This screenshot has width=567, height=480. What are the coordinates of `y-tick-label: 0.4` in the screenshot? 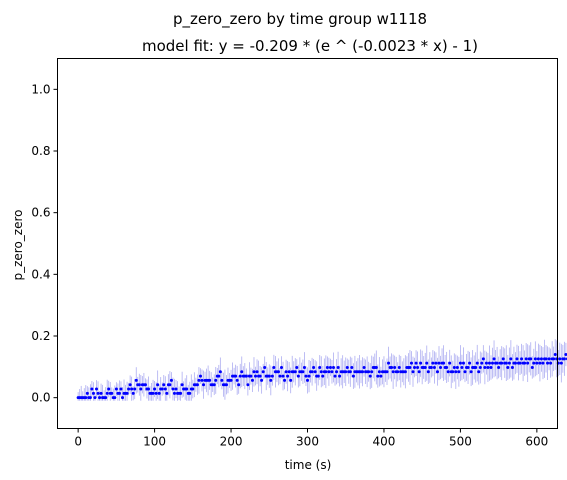 It's located at (40, 274).